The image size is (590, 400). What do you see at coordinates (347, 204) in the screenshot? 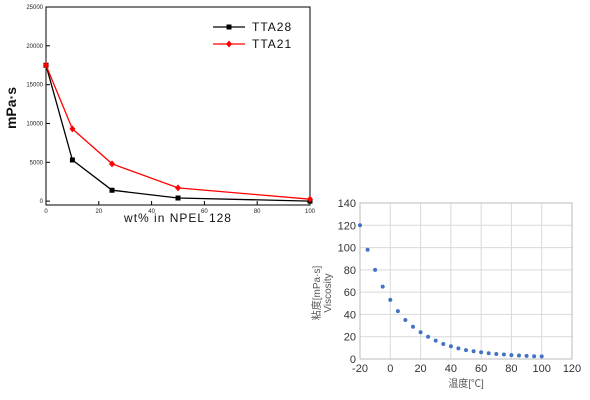
I see `chart-2-y-tick-label: 140` at bounding box center [347, 204].